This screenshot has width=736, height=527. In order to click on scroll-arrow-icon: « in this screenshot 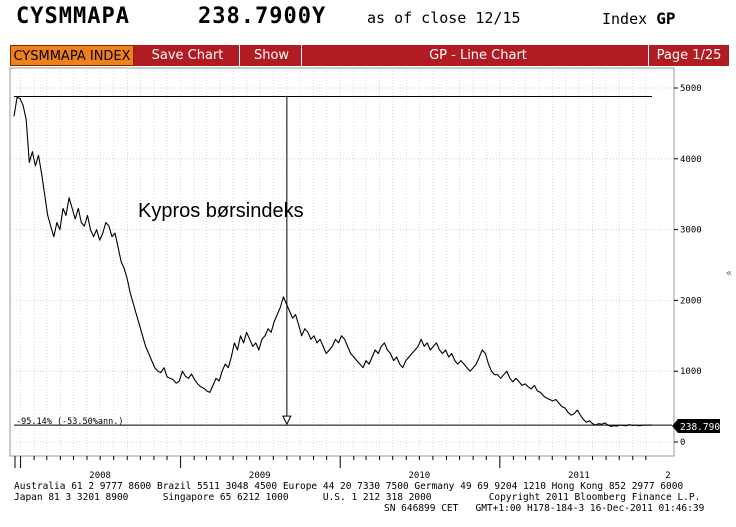, I will do `click(729, 273)`.